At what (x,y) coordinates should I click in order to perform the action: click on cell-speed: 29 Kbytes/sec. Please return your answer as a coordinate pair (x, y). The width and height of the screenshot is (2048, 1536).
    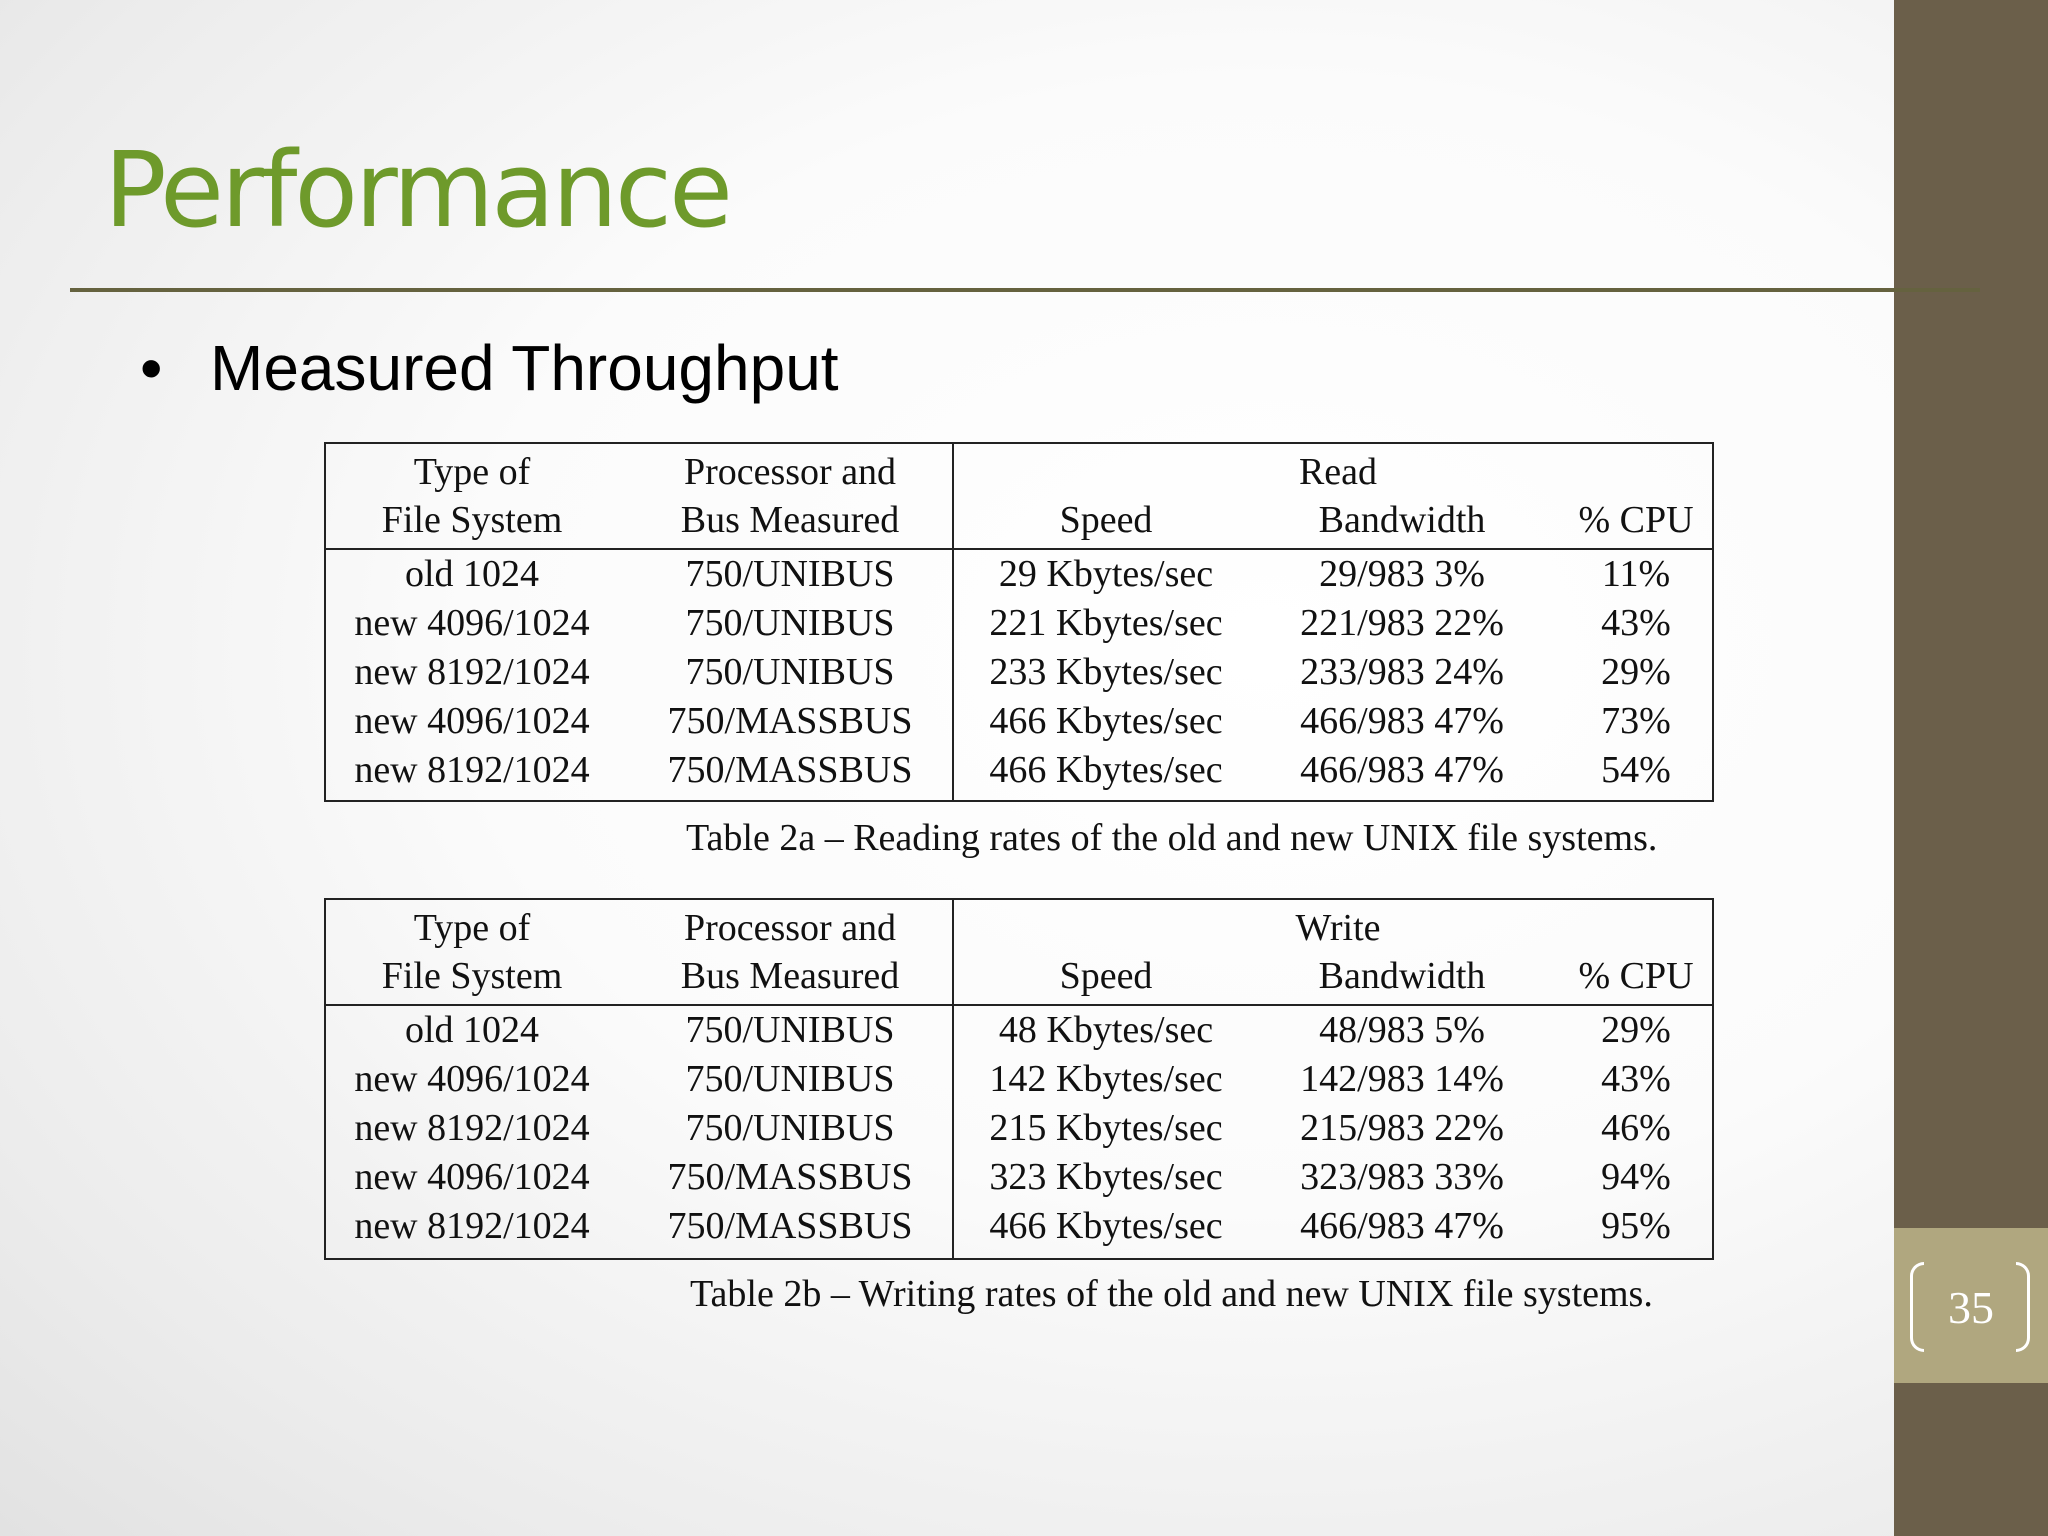
    Looking at the image, I should click on (1106, 574).